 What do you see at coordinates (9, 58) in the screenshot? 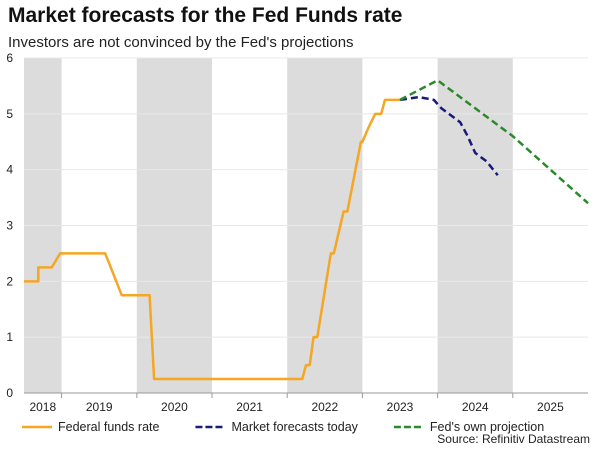
I see `y-tick-label: 6` at bounding box center [9, 58].